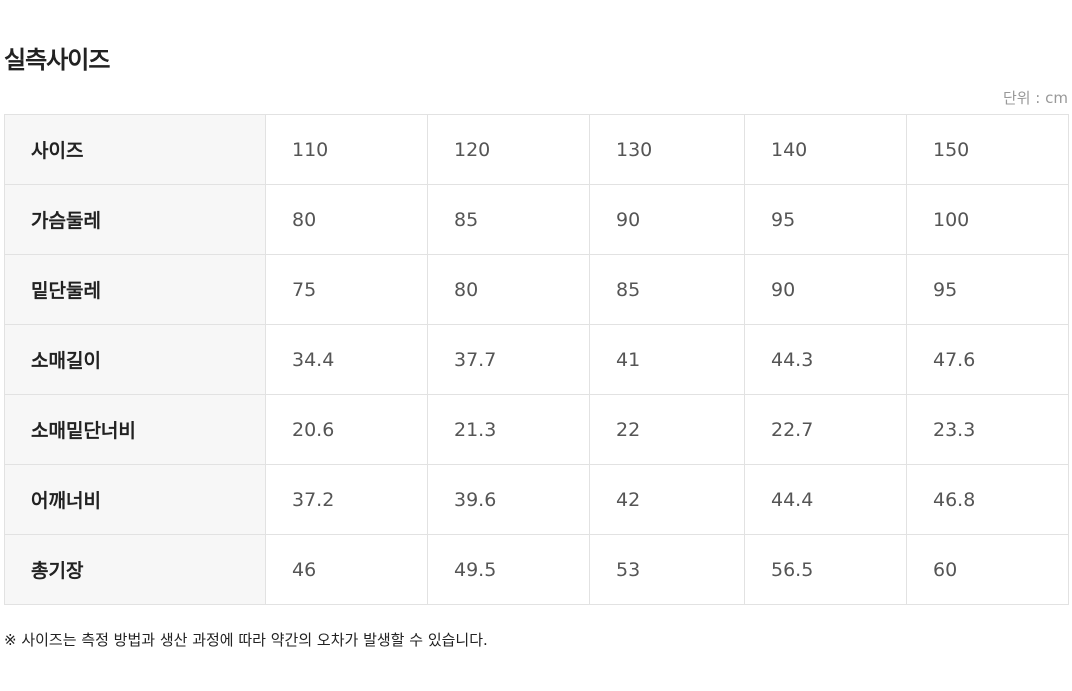 The width and height of the screenshot is (1072, 691). I want to click on row-header: 밑단둘레, so click(135, 289).